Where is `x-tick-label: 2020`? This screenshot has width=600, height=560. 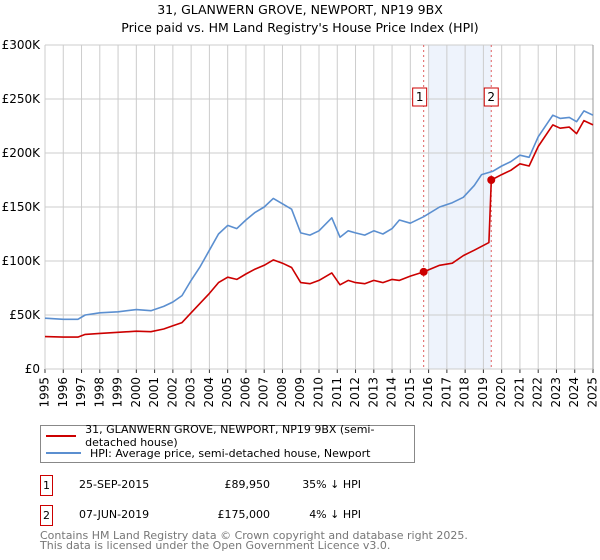 x-tick-label: 2020 is located at coordinates (501, 392).